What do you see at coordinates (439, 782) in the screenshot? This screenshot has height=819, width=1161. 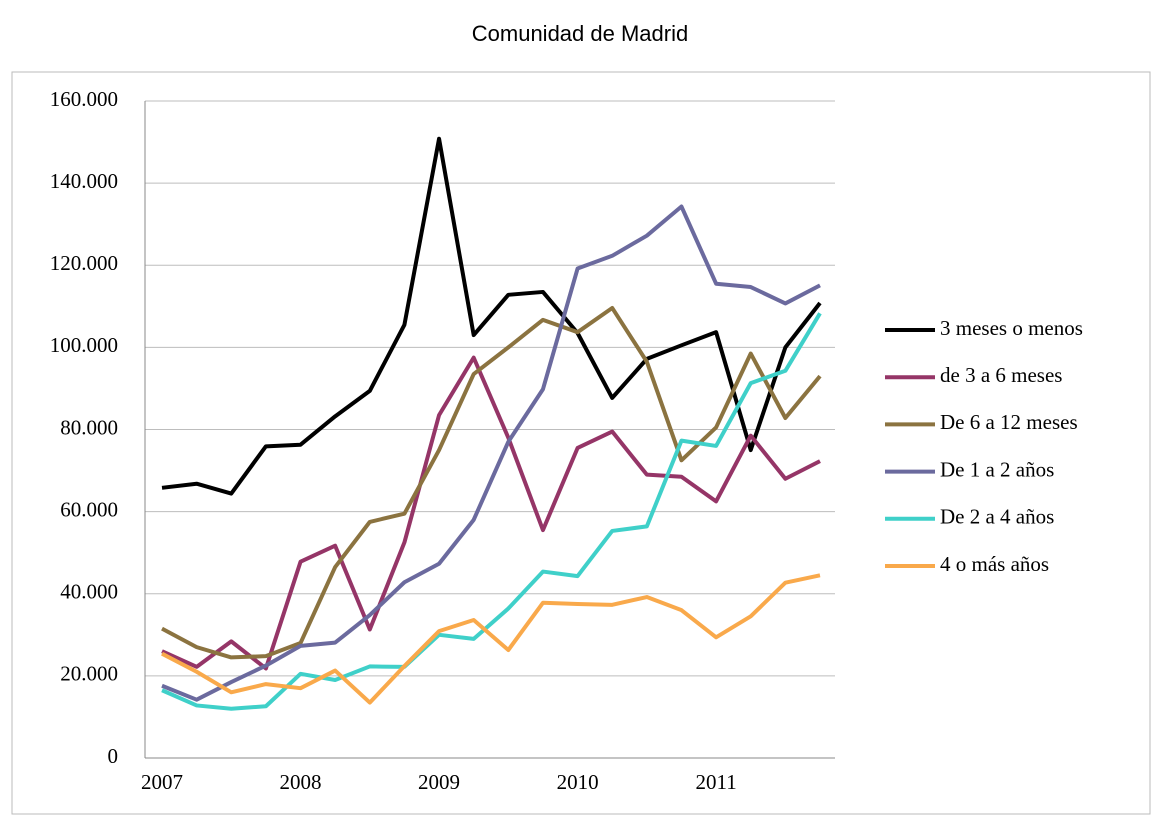 I see `x-tick-label: 2009` at bounding box center [439, 782].